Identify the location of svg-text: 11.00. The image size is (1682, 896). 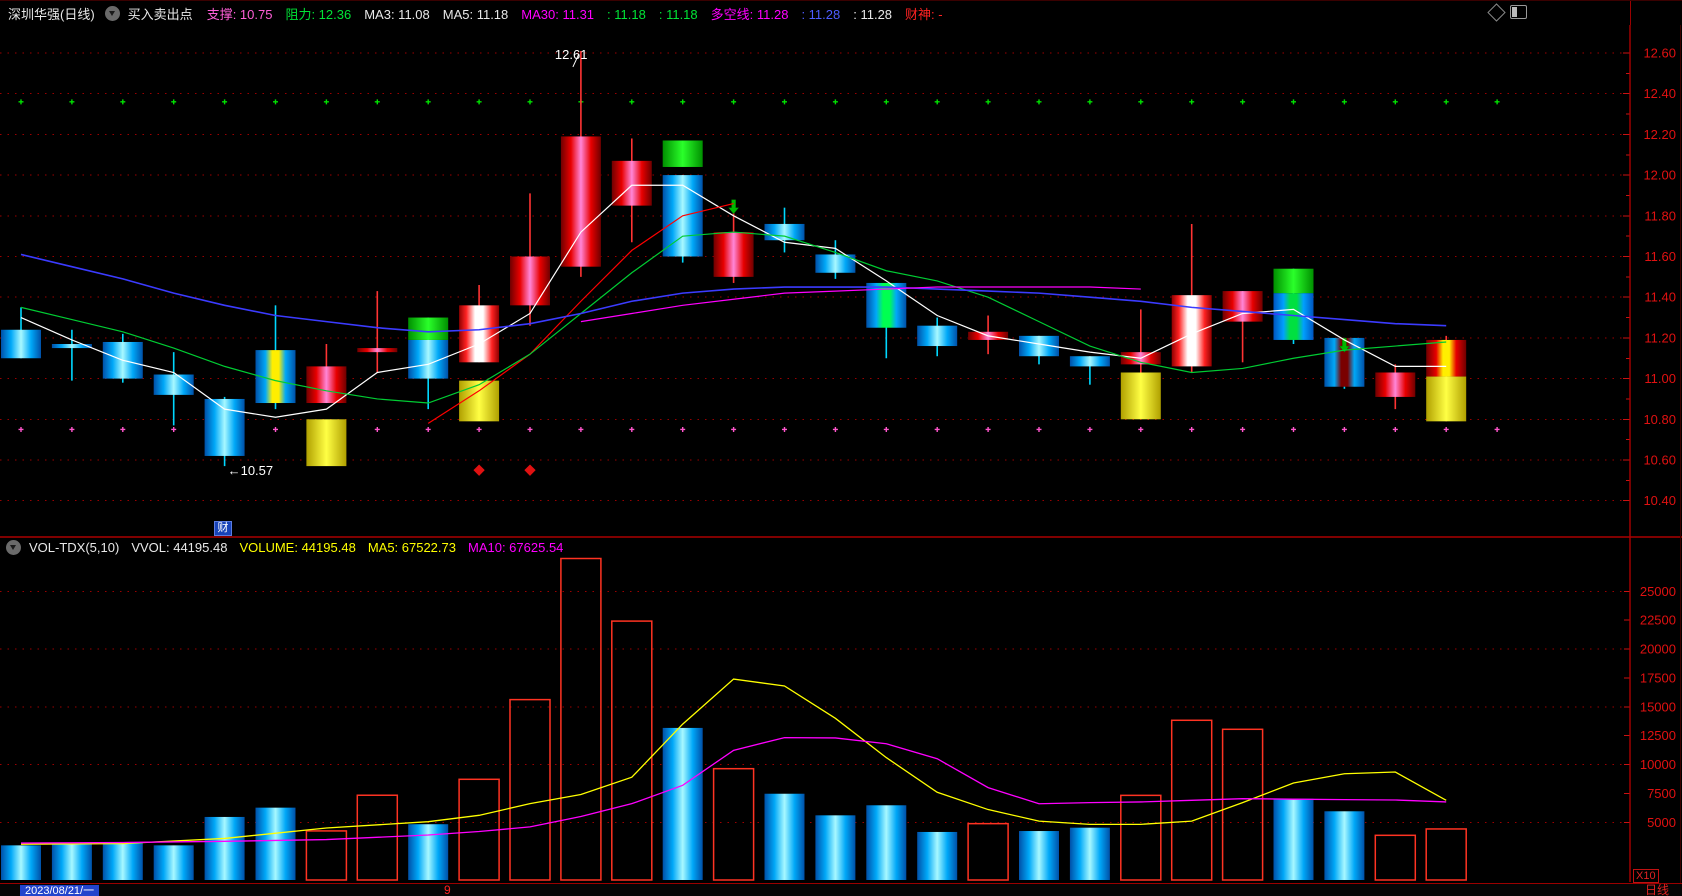
(1660, 378).